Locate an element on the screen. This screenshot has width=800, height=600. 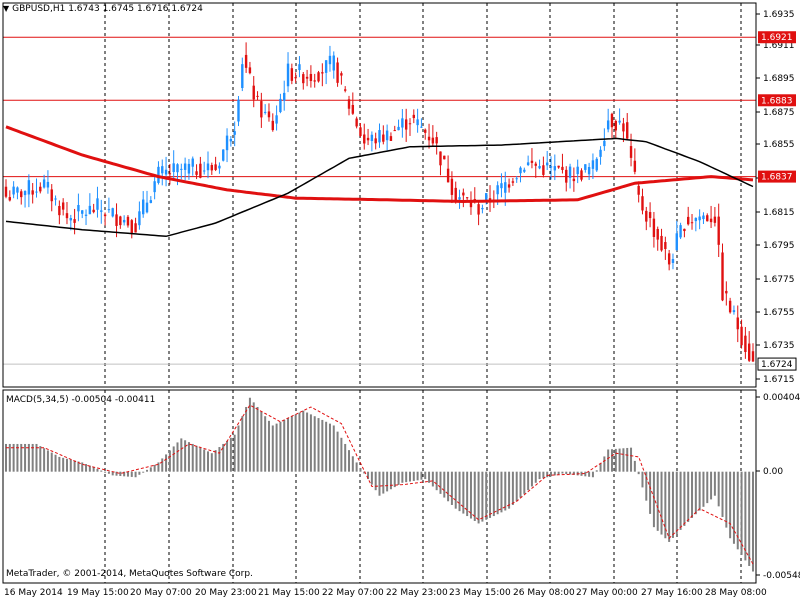
high-value: 1.6745 is located at coordinates (118, 9).